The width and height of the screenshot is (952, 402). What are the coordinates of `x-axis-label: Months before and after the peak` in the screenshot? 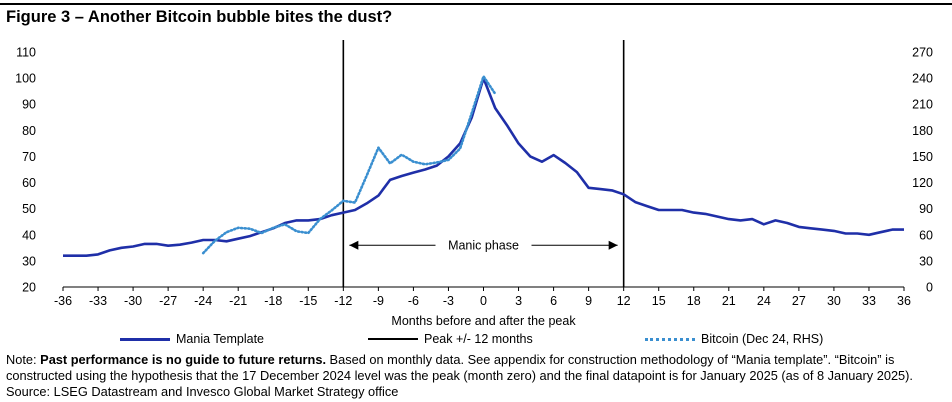 It's located at (483, 321).